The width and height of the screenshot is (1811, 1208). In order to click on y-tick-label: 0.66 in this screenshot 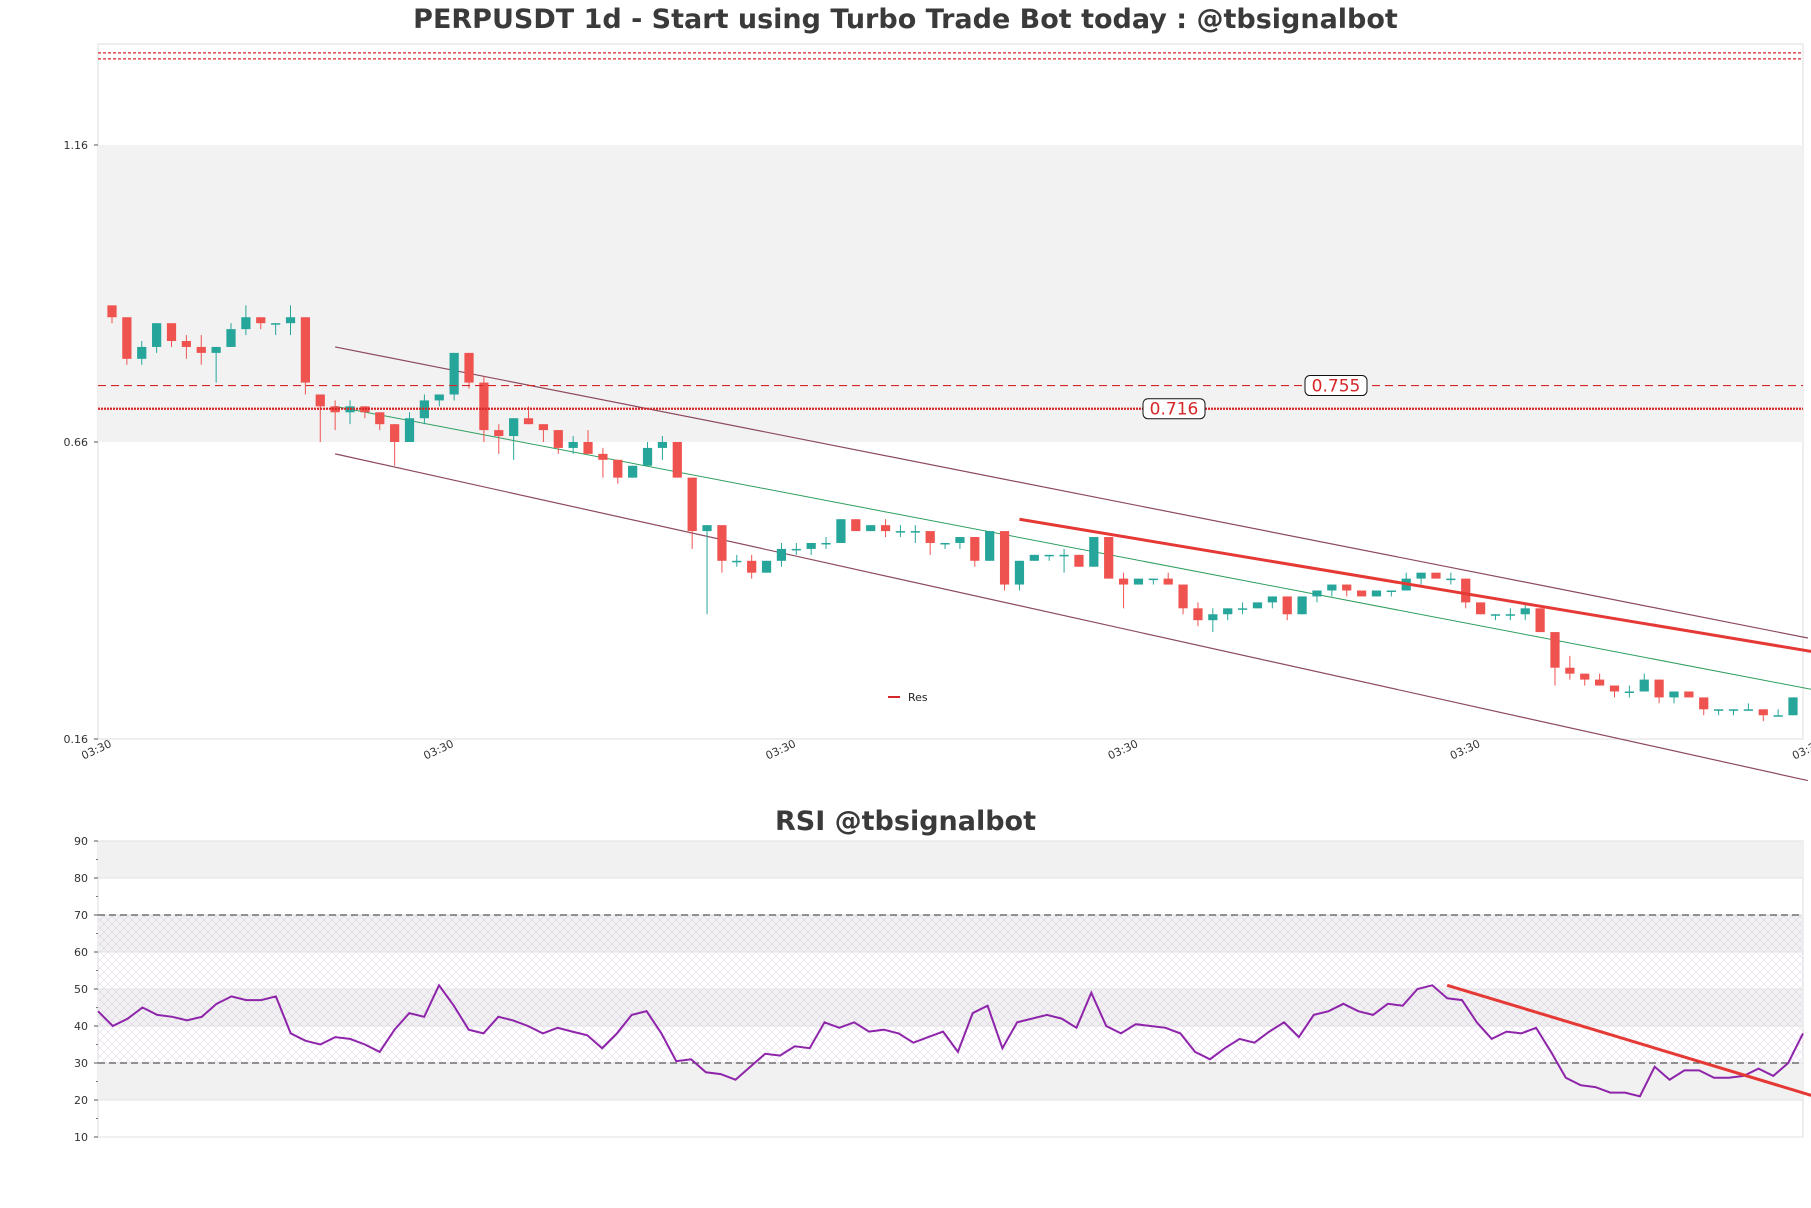, I will do `click(76, 442)`.